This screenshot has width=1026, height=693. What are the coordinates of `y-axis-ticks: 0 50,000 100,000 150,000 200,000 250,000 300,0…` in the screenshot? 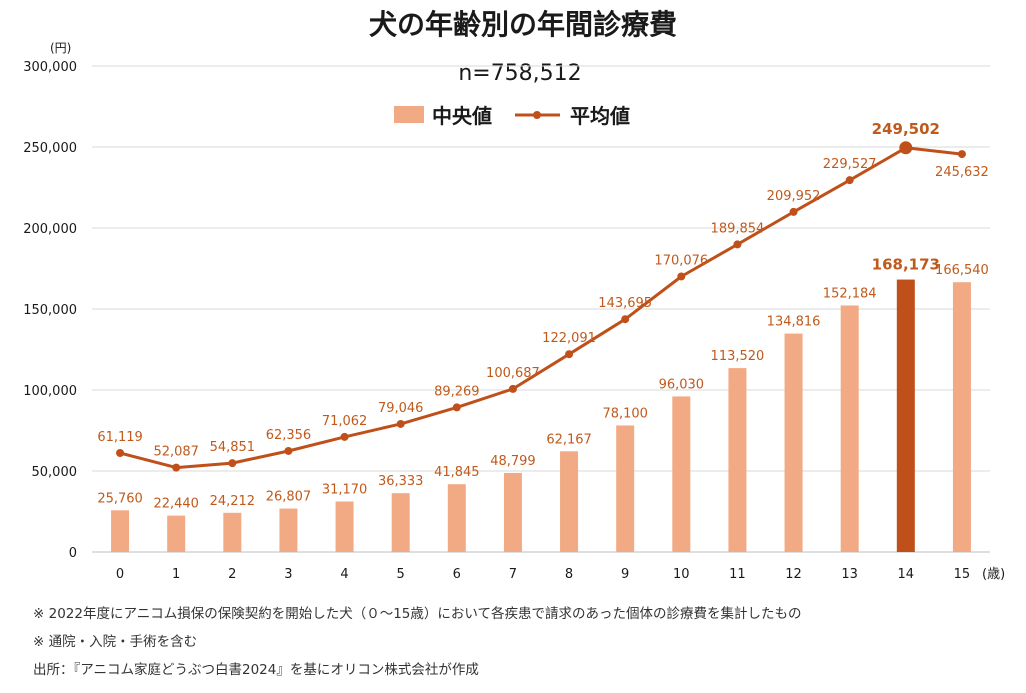 It's located at (50, 310).